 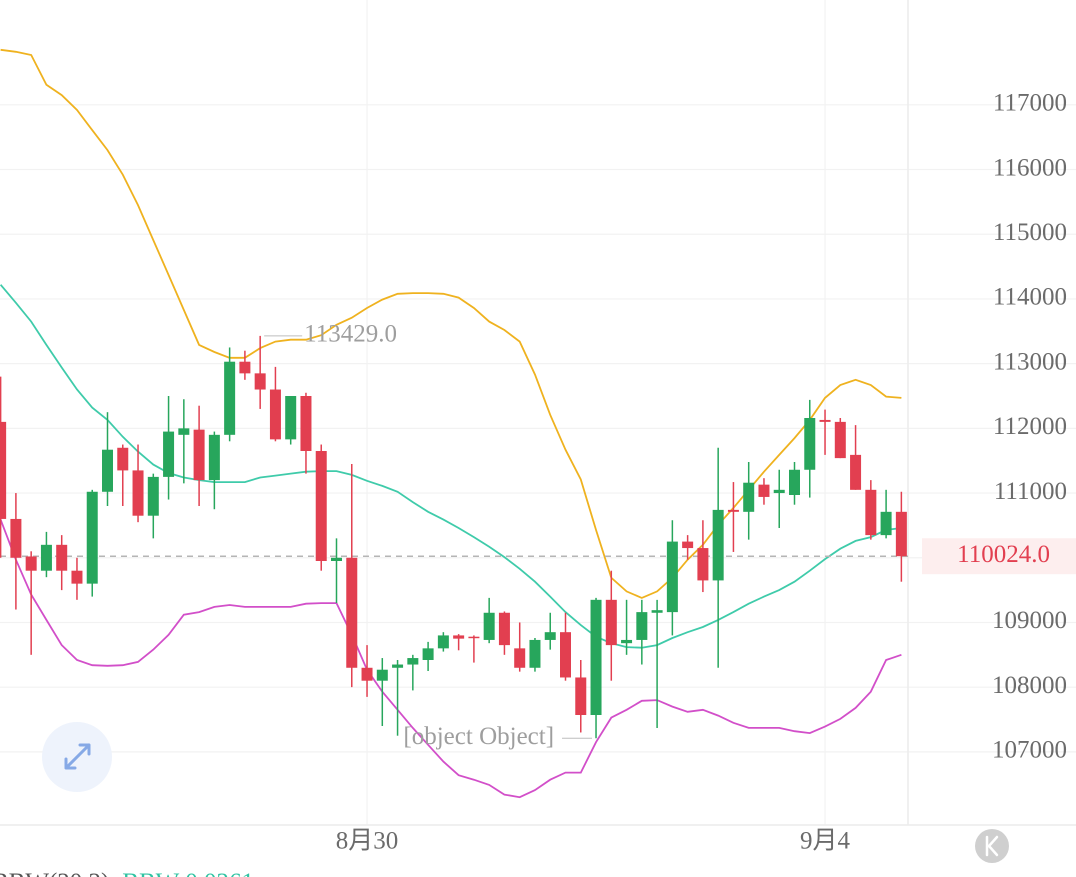 I want to click on indicator-label: BBW(20,2):, so click(x=58, y=873).